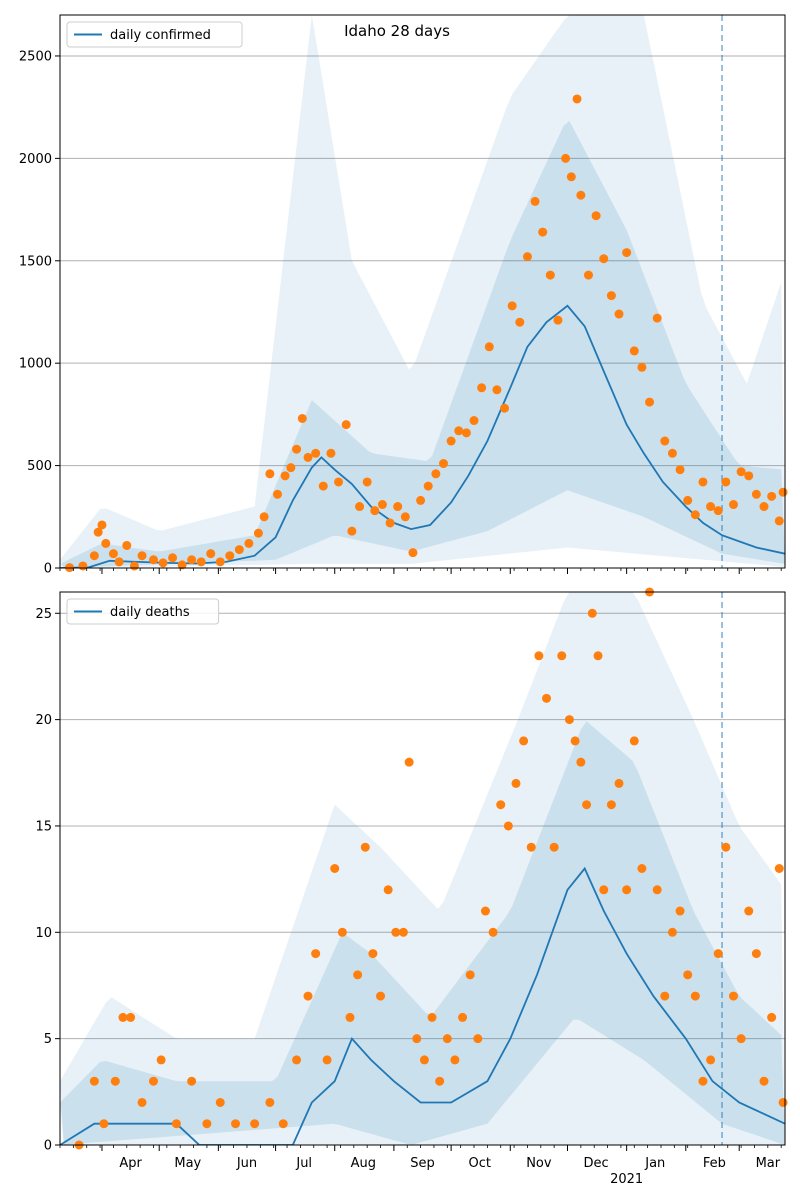  I want to click on y-tick-label: 25, so click(43, 614).